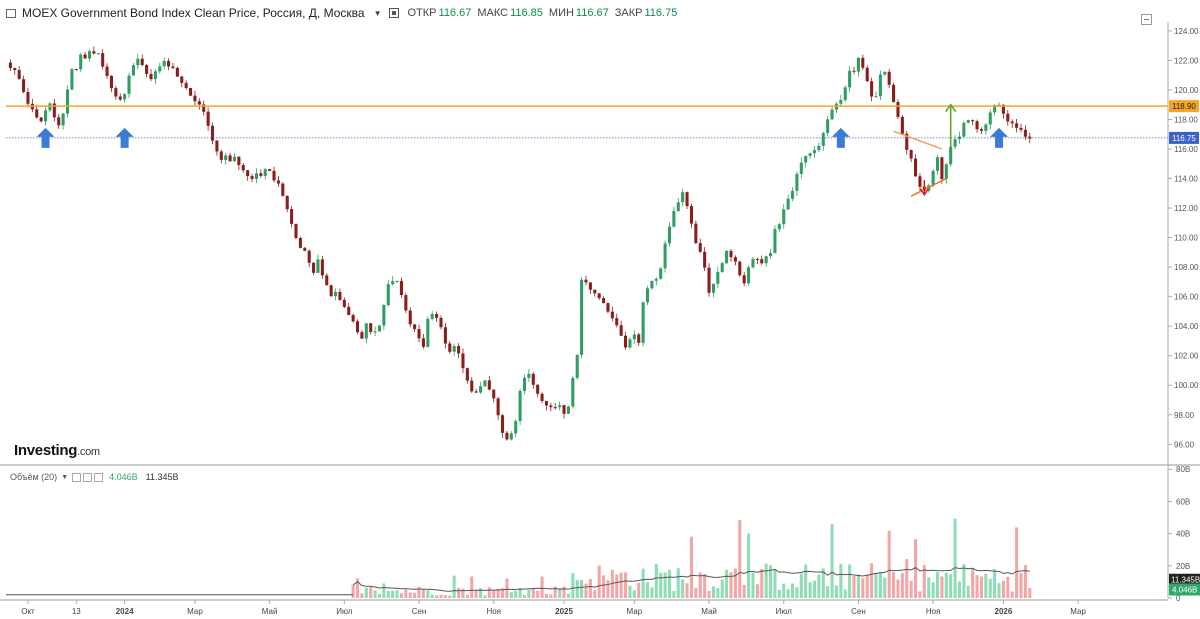  What do you see at coordinates (924, 192) in the screenshot?
I see `breakout-down-arrow-icon` at bounding box center [924, 192].